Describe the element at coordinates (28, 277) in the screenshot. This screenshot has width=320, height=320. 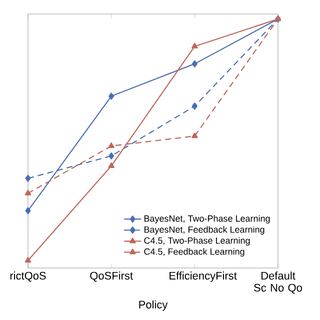
I see `x-tick-label: rictQoS` at that location.